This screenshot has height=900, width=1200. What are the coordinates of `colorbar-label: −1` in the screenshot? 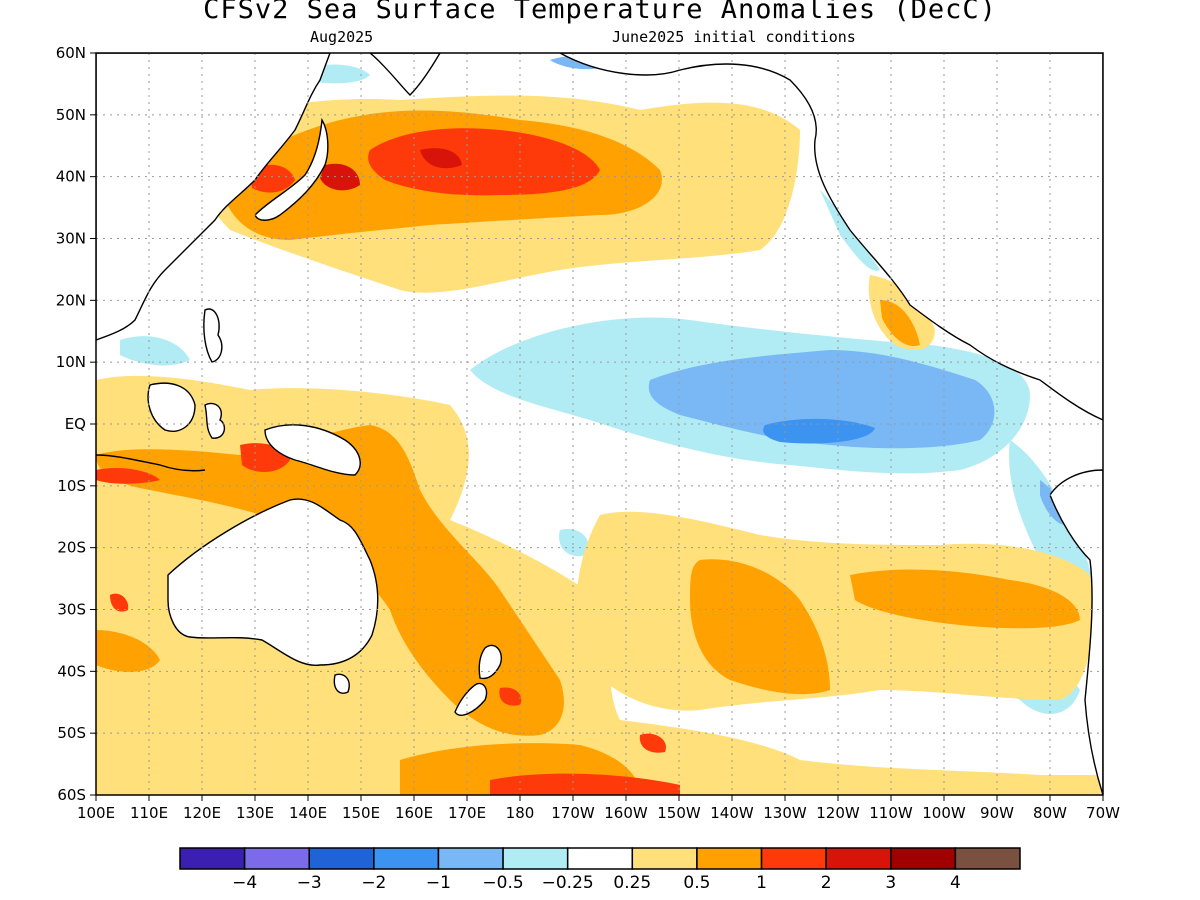 It's located at (438, 883).